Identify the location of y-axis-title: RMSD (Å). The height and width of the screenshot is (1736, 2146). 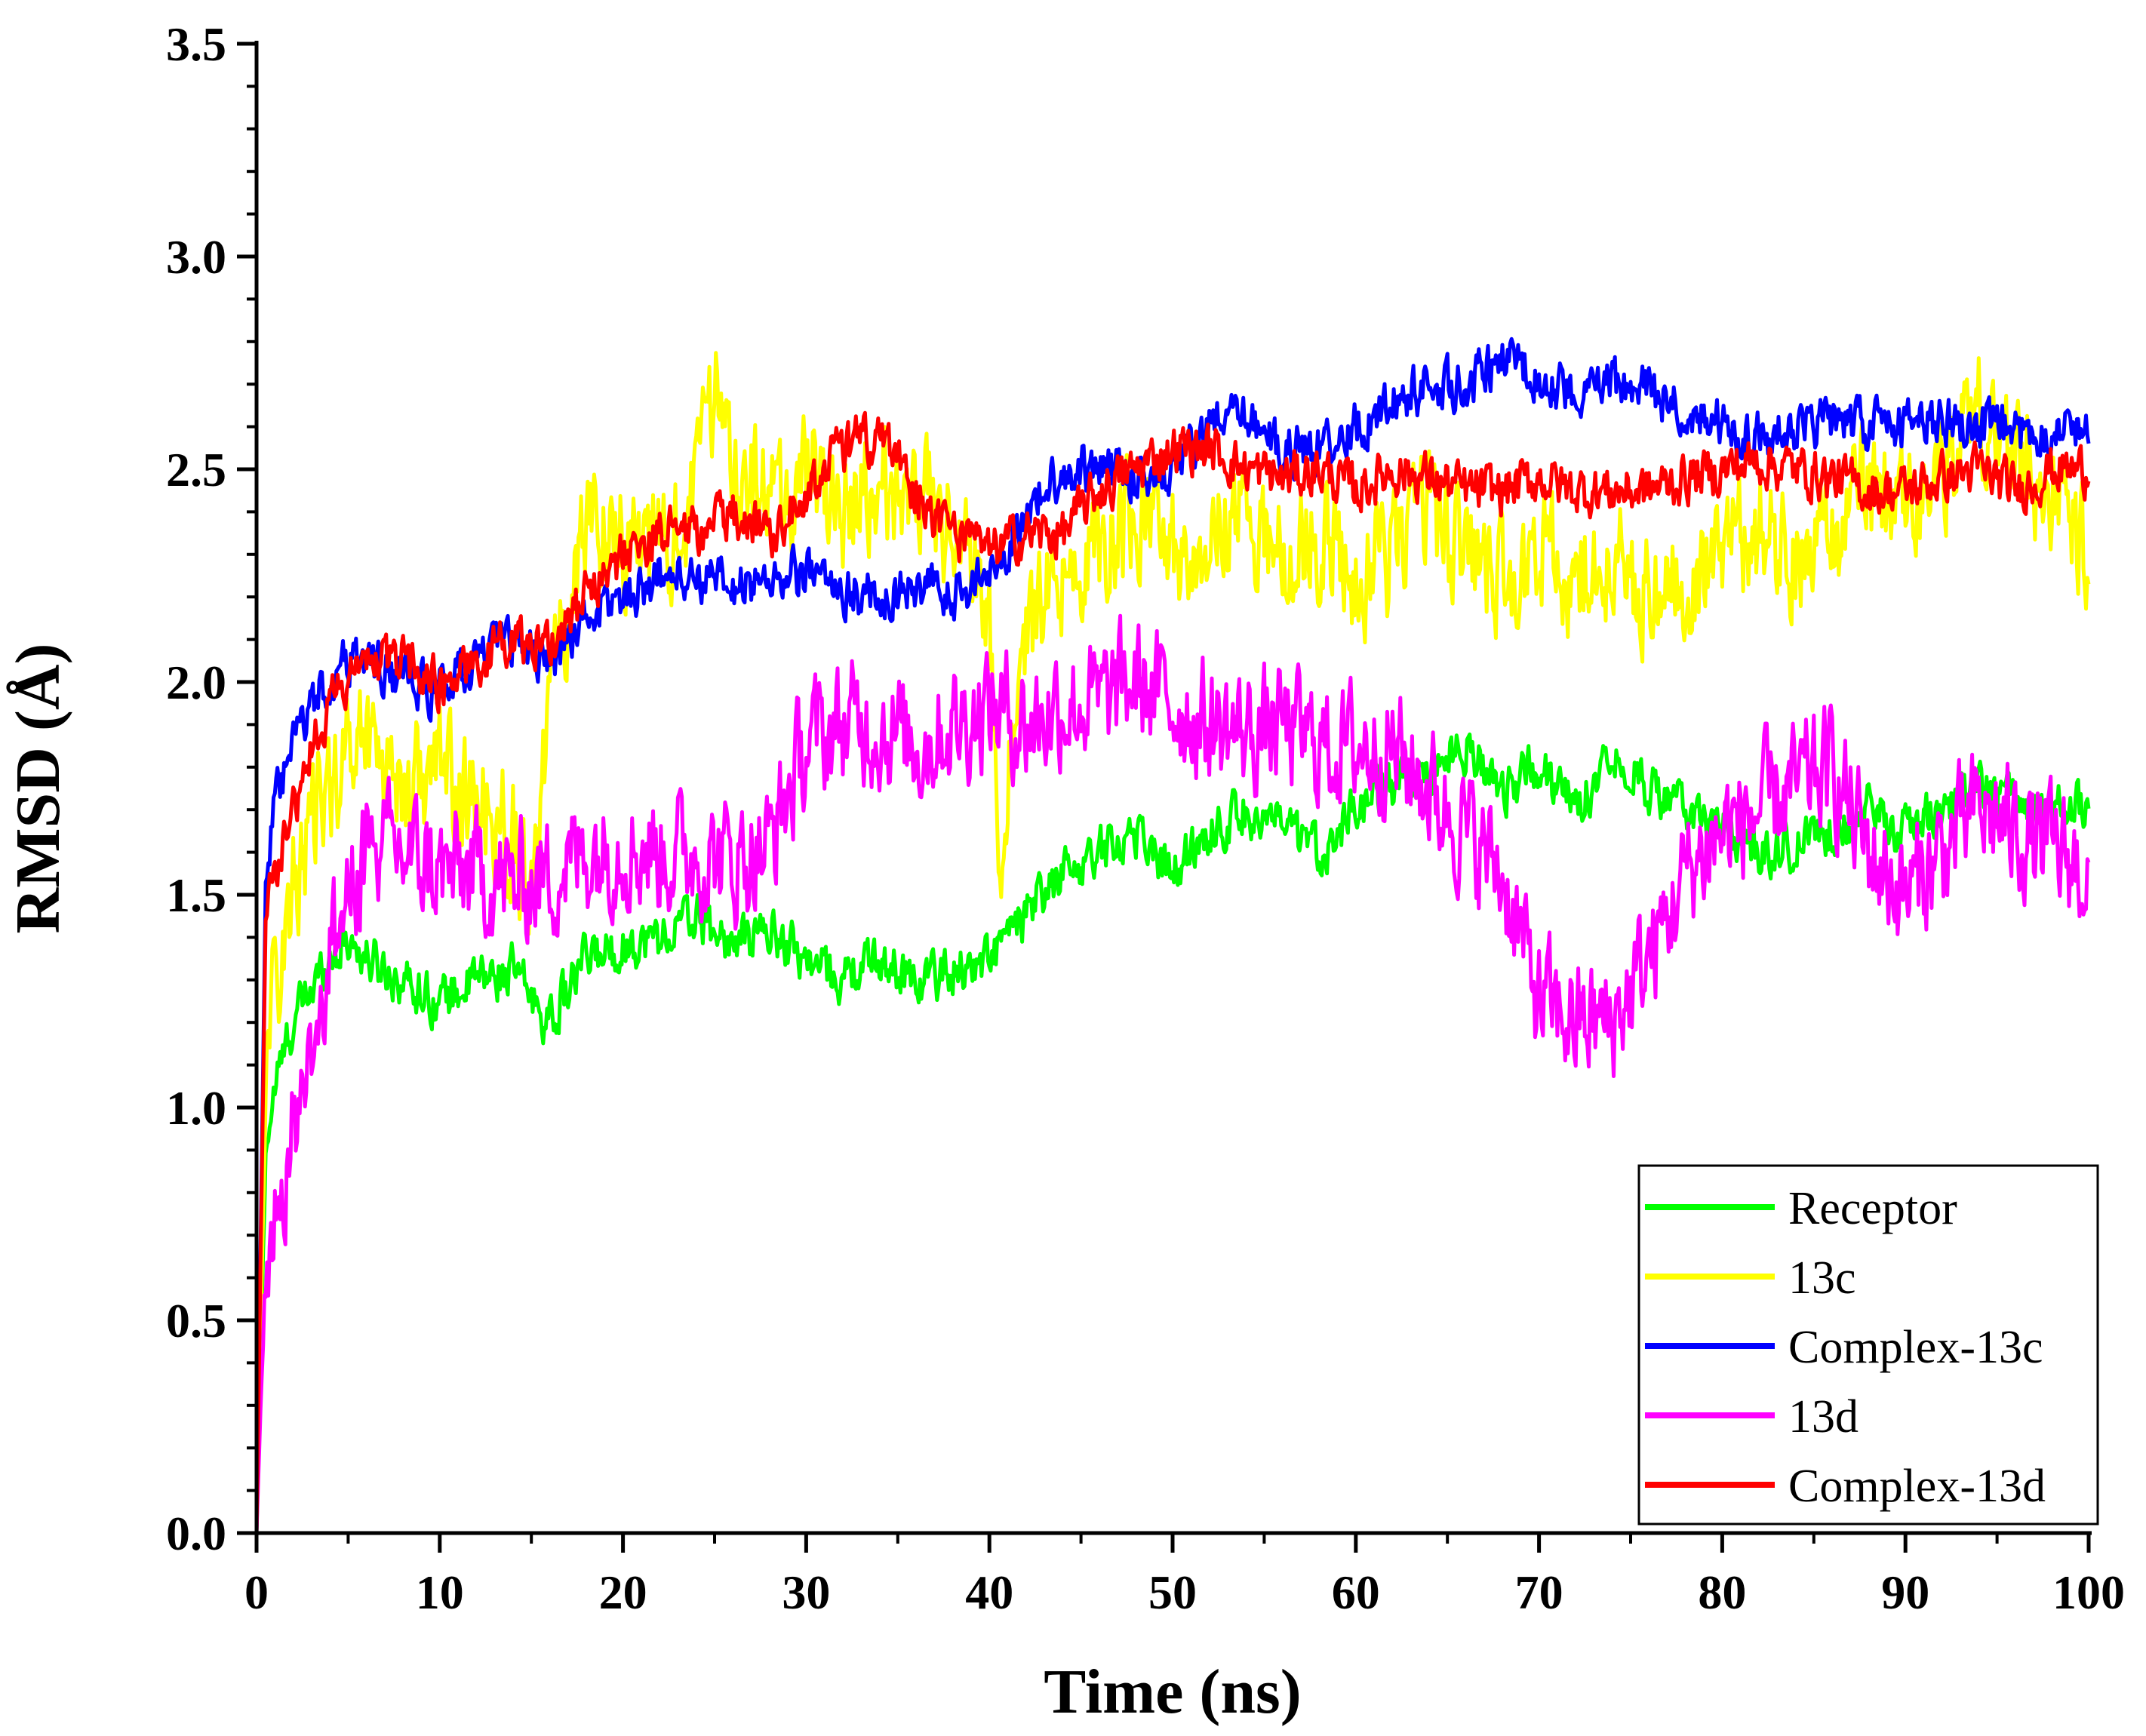
(38, 789).